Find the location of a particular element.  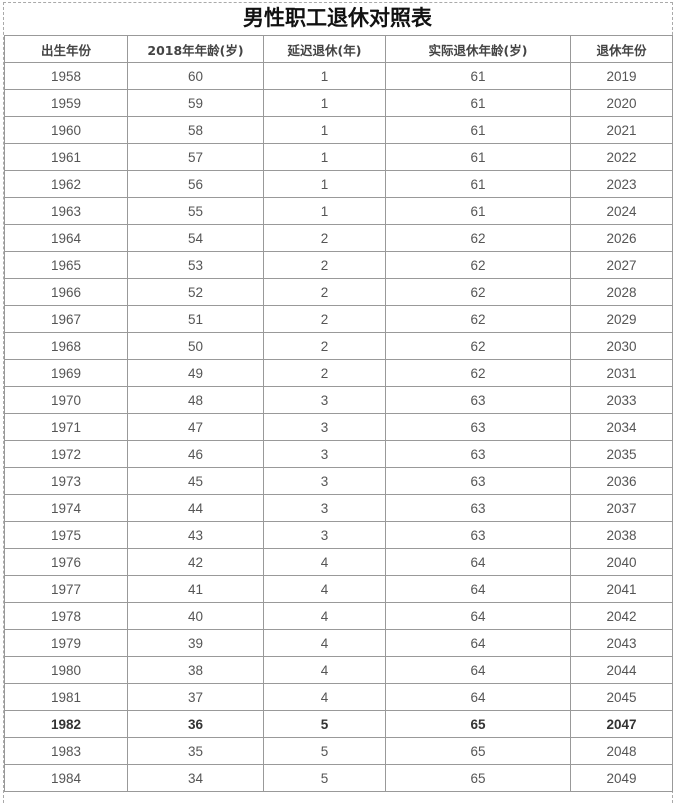

table-row: 1979 39 4 64 2043 is located at coordinates (338, 643).